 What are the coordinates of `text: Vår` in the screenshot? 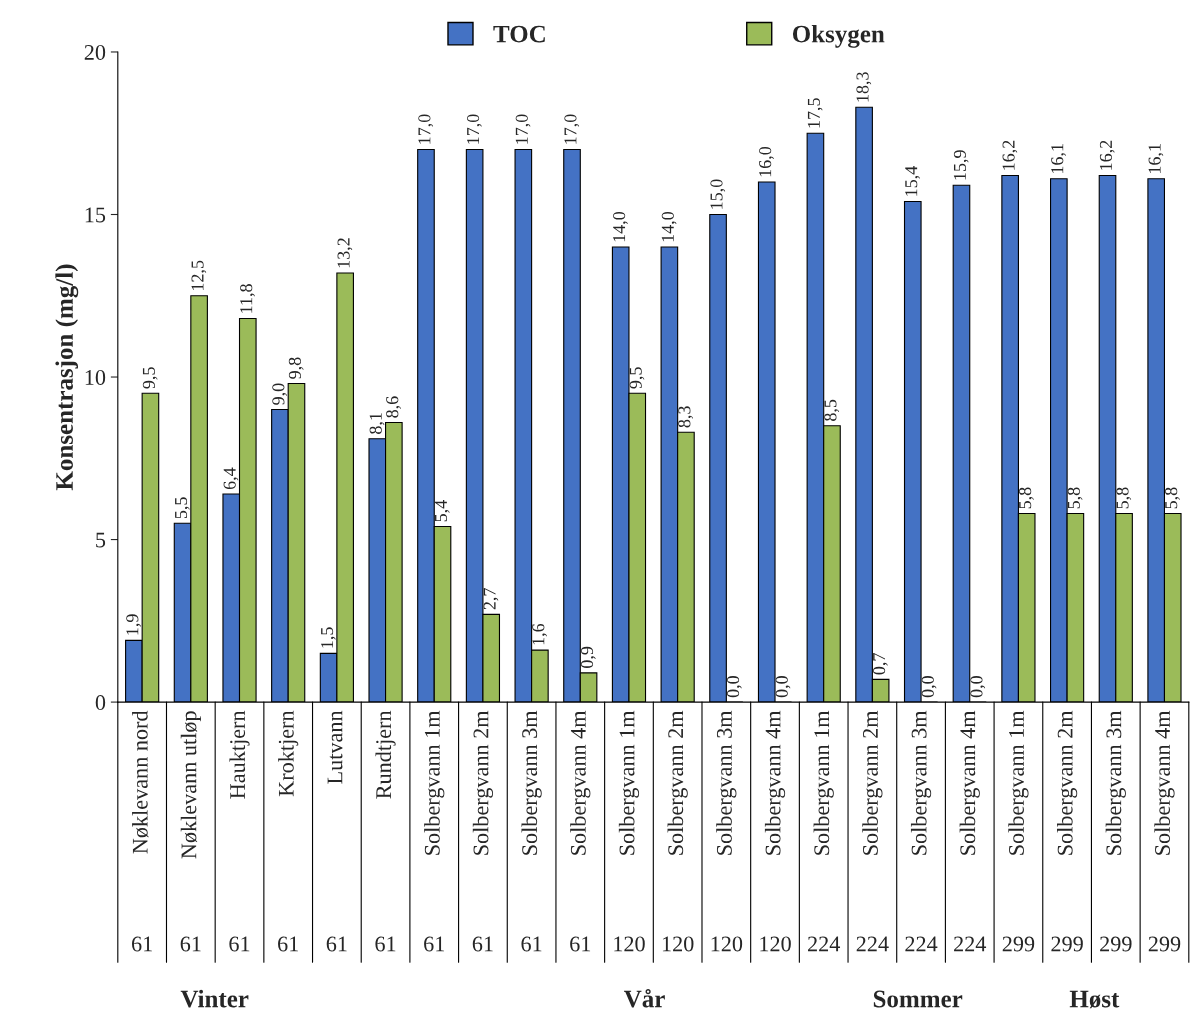 It's located at (644, 998).